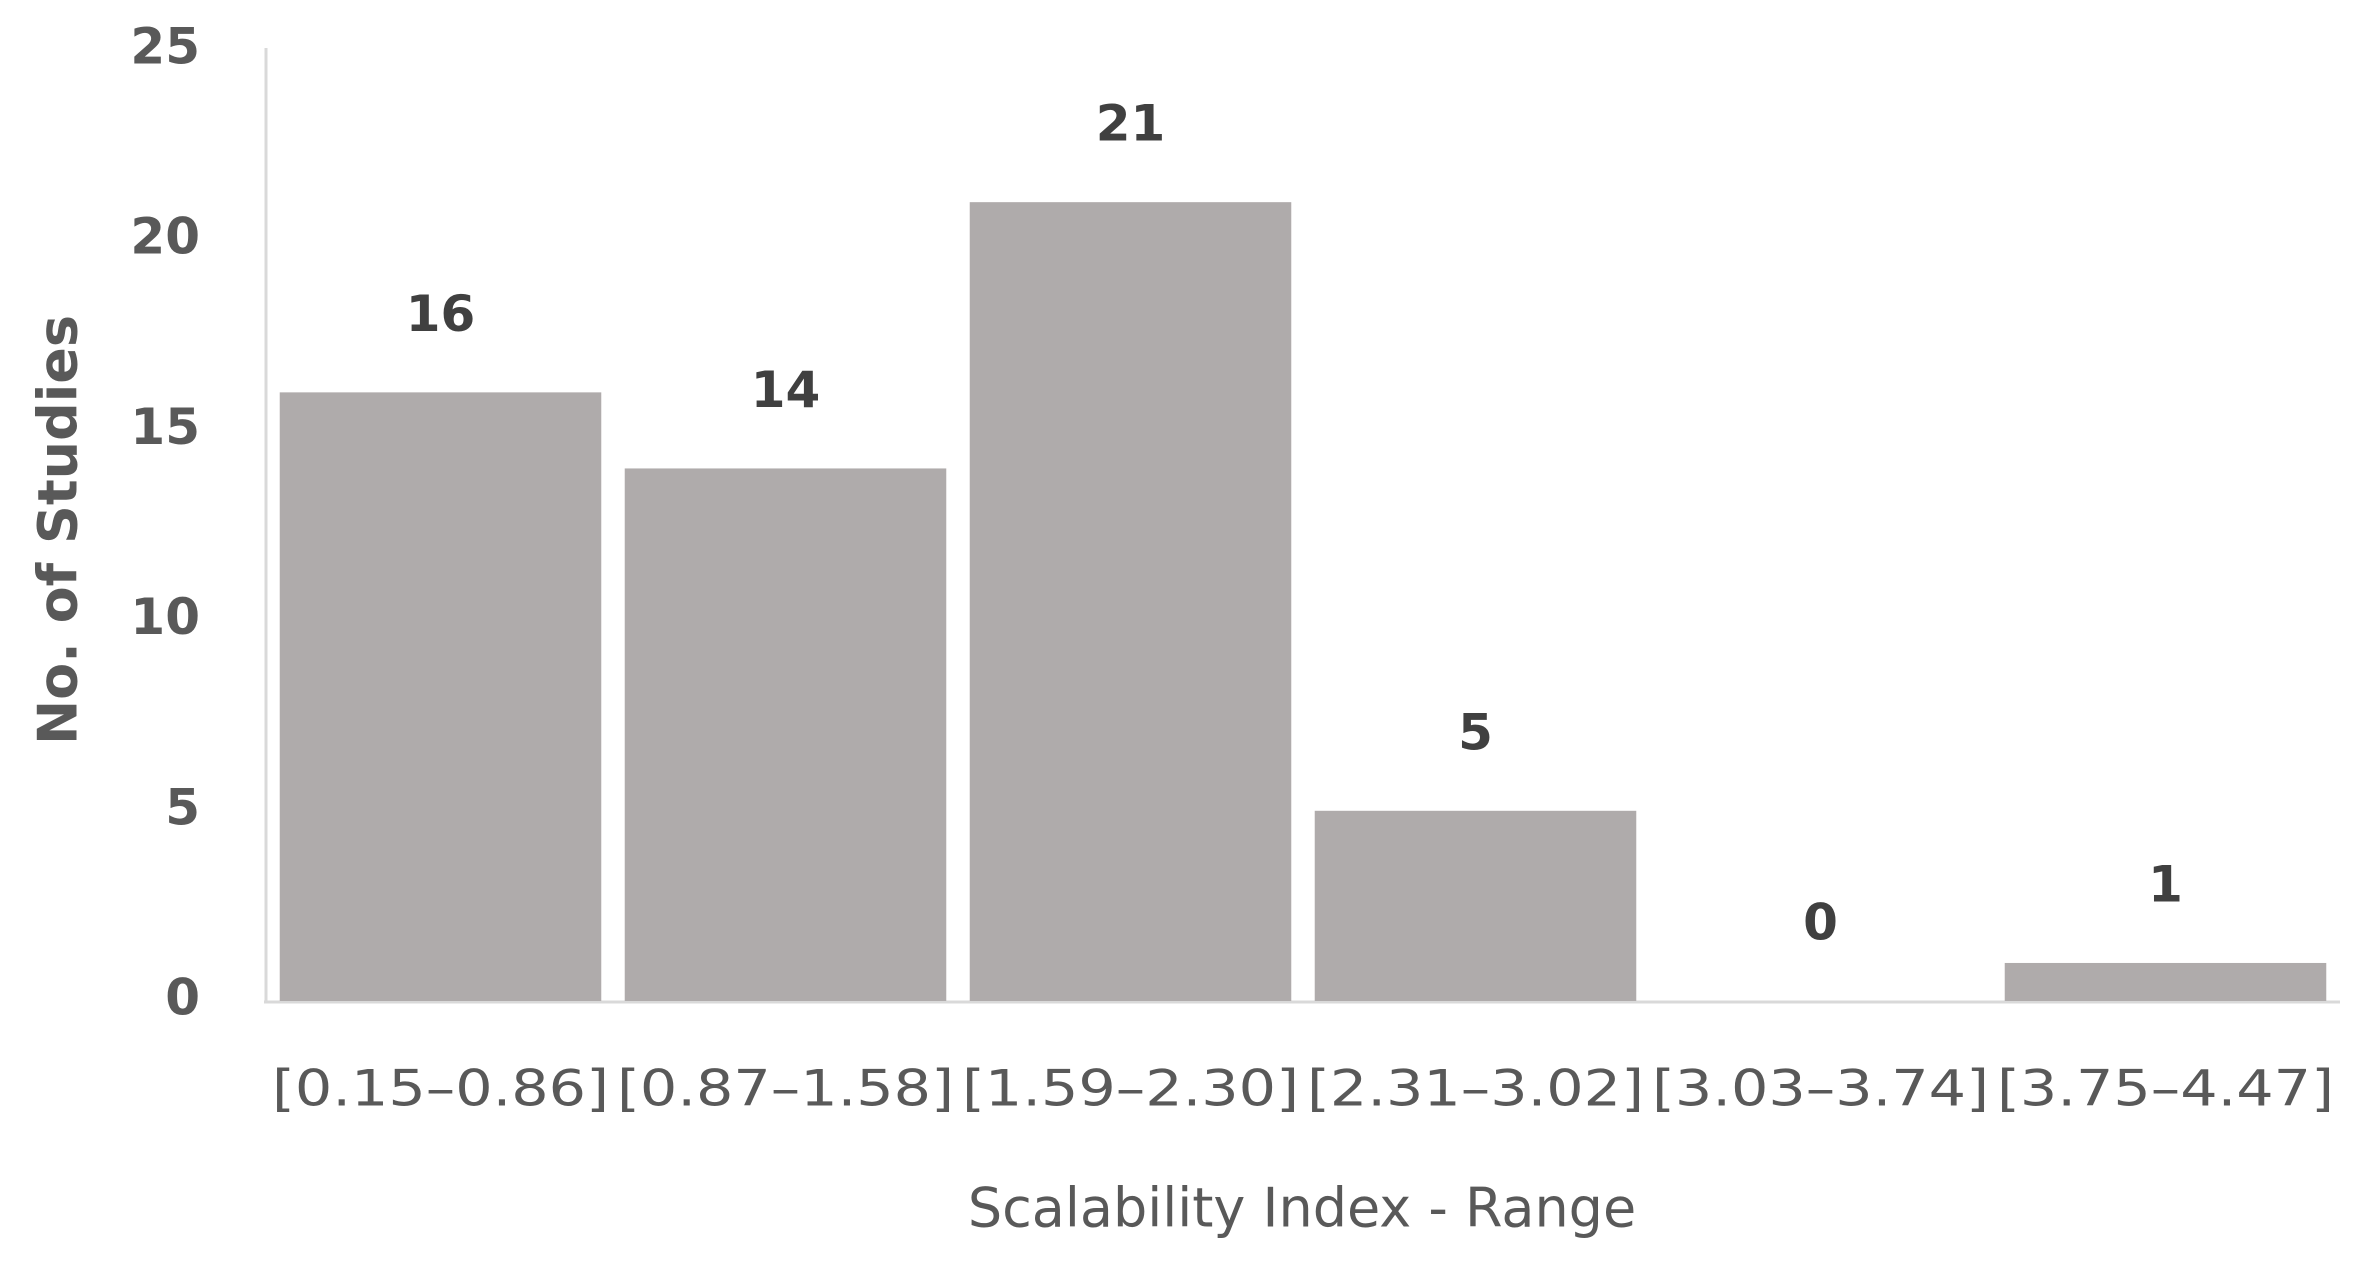 The image size is (2364, 1270). Describe the element at coordinates (2165, 1089) in the screenshot. I see `x-tick-label: [3.75–4.47]` at that location.